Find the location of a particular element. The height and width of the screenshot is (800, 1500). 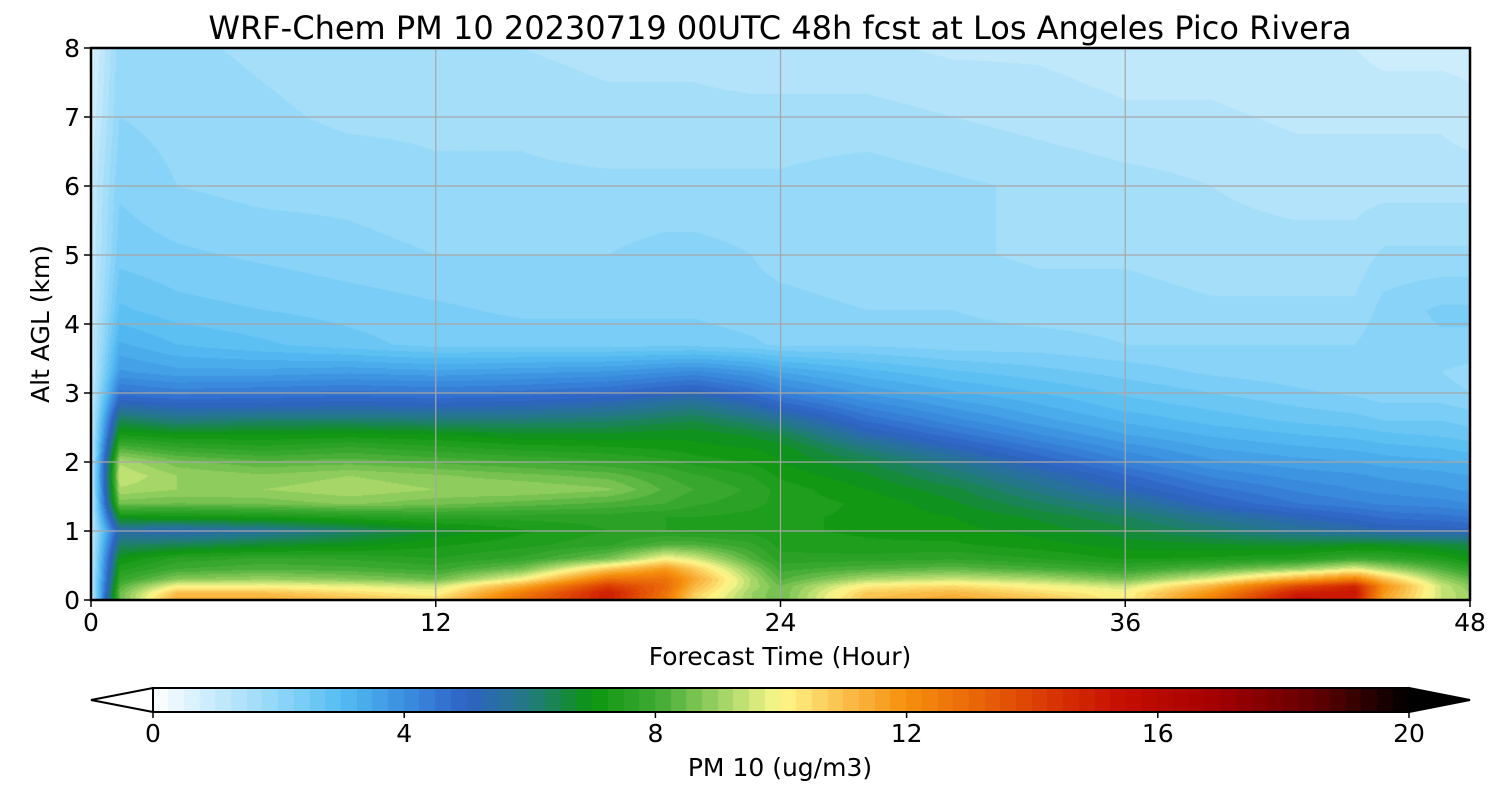

colorbar-tick-label: 8 is located at coordinates (655, 733).